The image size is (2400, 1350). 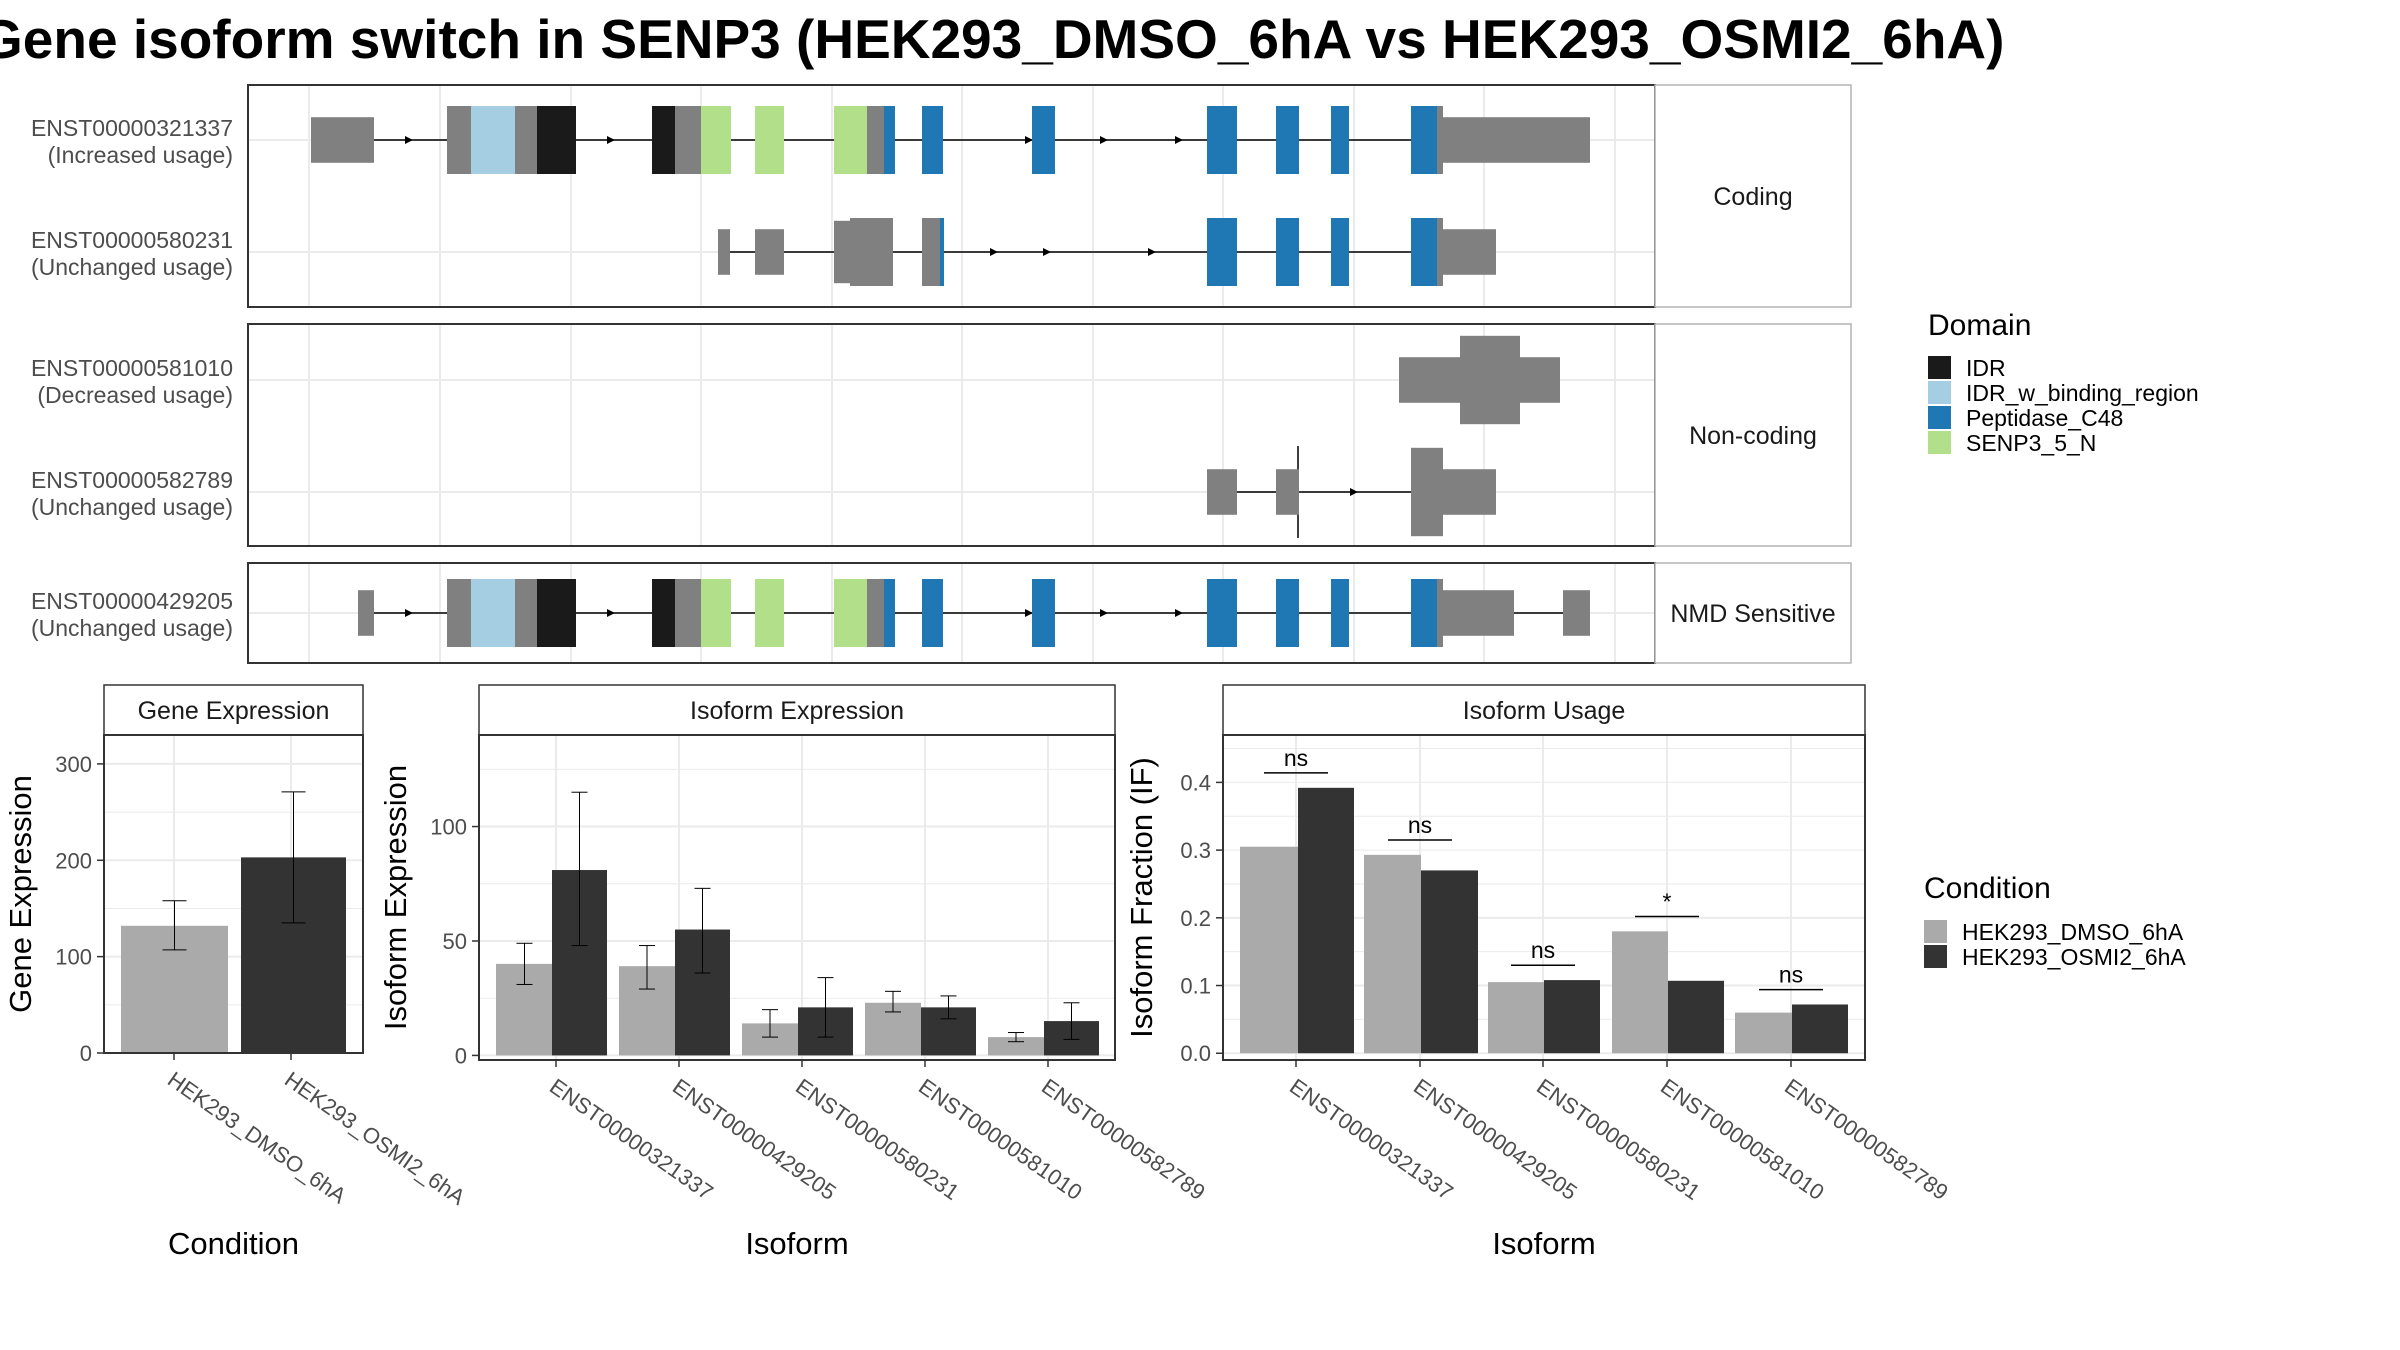 I want to click on y-tick-label: 0.1, so click(x=1195, y=986).